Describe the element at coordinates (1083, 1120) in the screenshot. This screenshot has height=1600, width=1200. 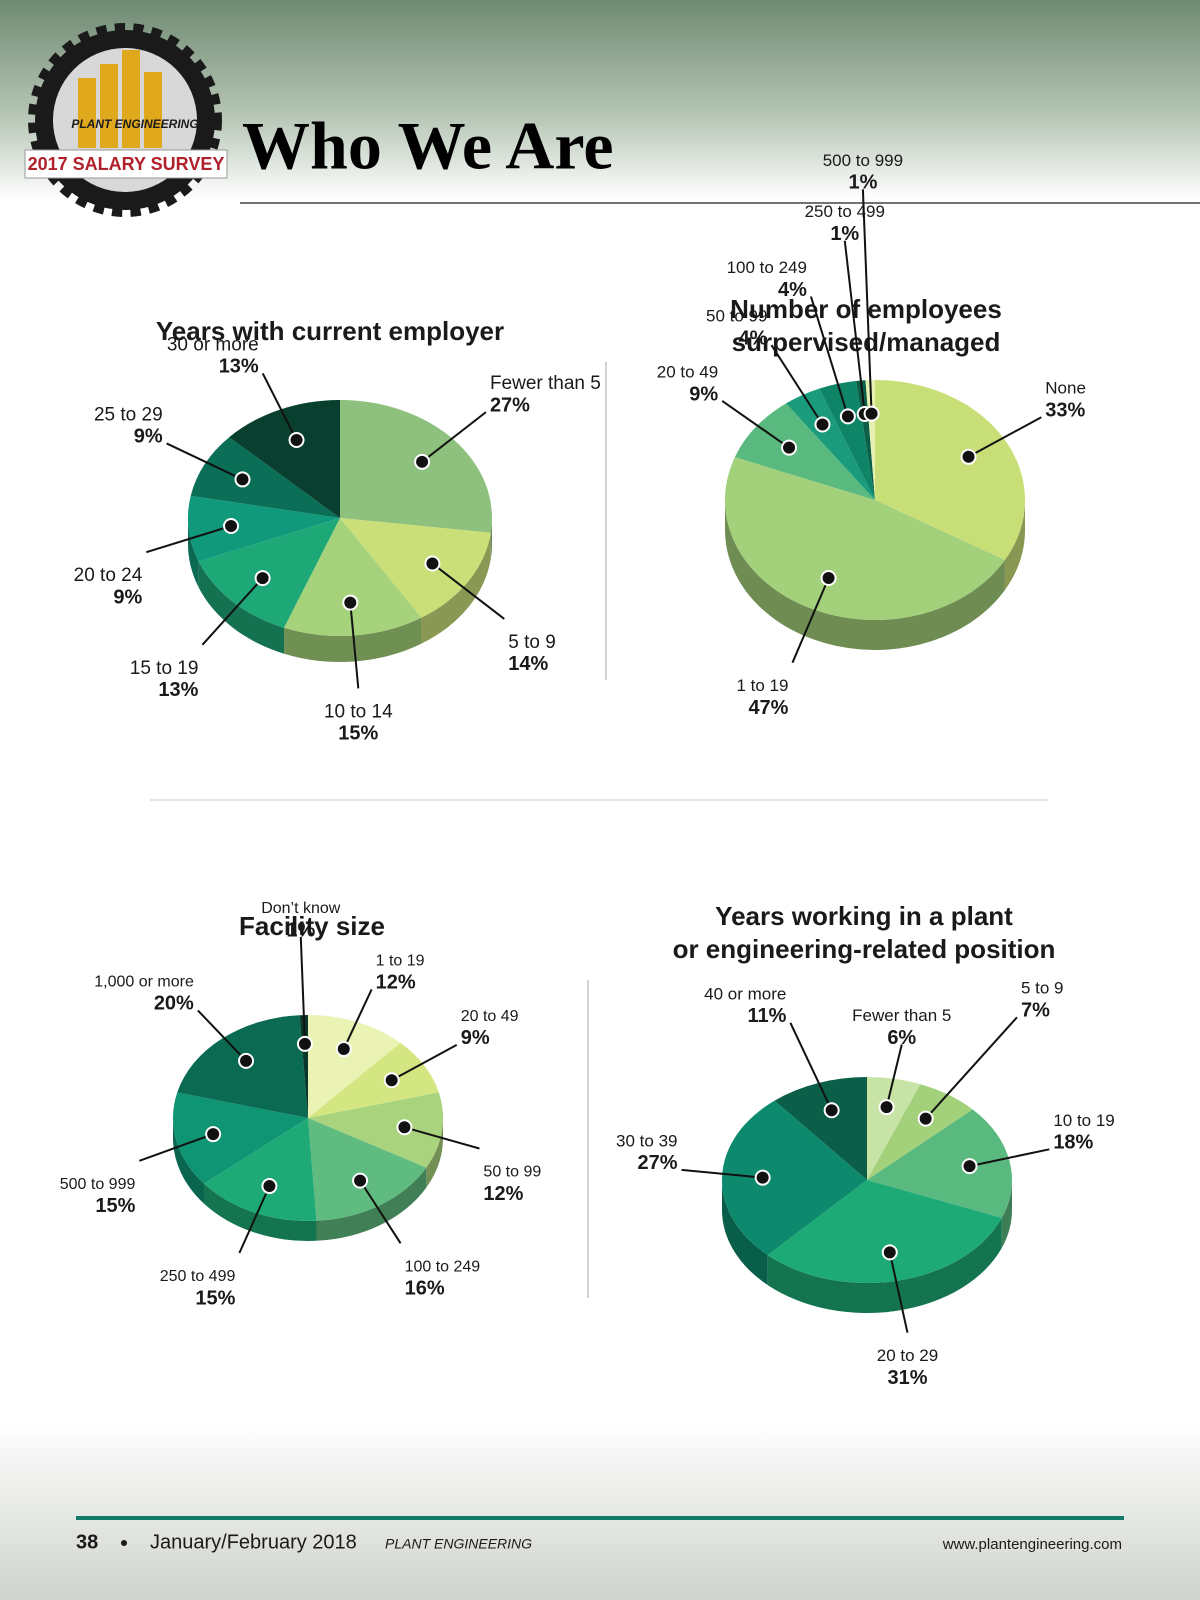
I see `category-label: 10 to 19` at that location.